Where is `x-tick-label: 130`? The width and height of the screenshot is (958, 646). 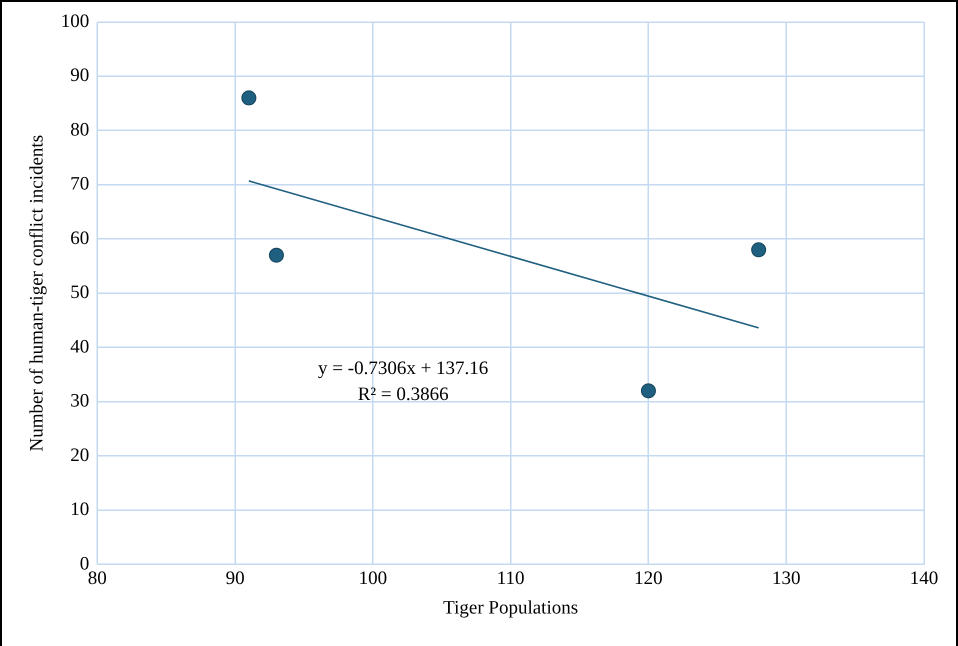 x-tick-label: 130 is located at coordinates (786, 578).